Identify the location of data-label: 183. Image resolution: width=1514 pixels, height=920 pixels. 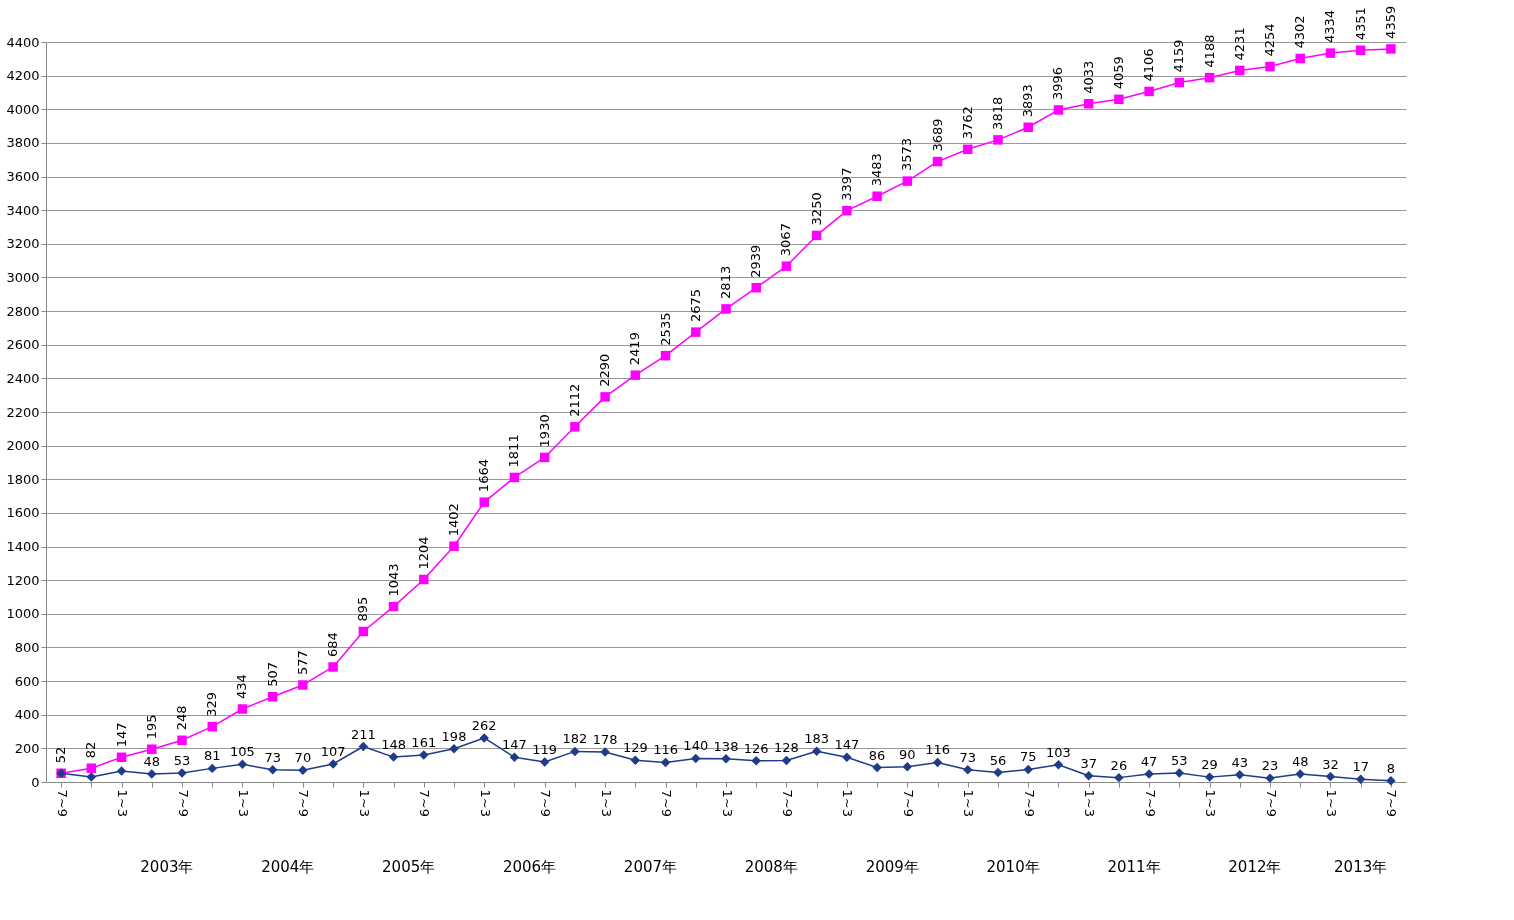
(817, 739).